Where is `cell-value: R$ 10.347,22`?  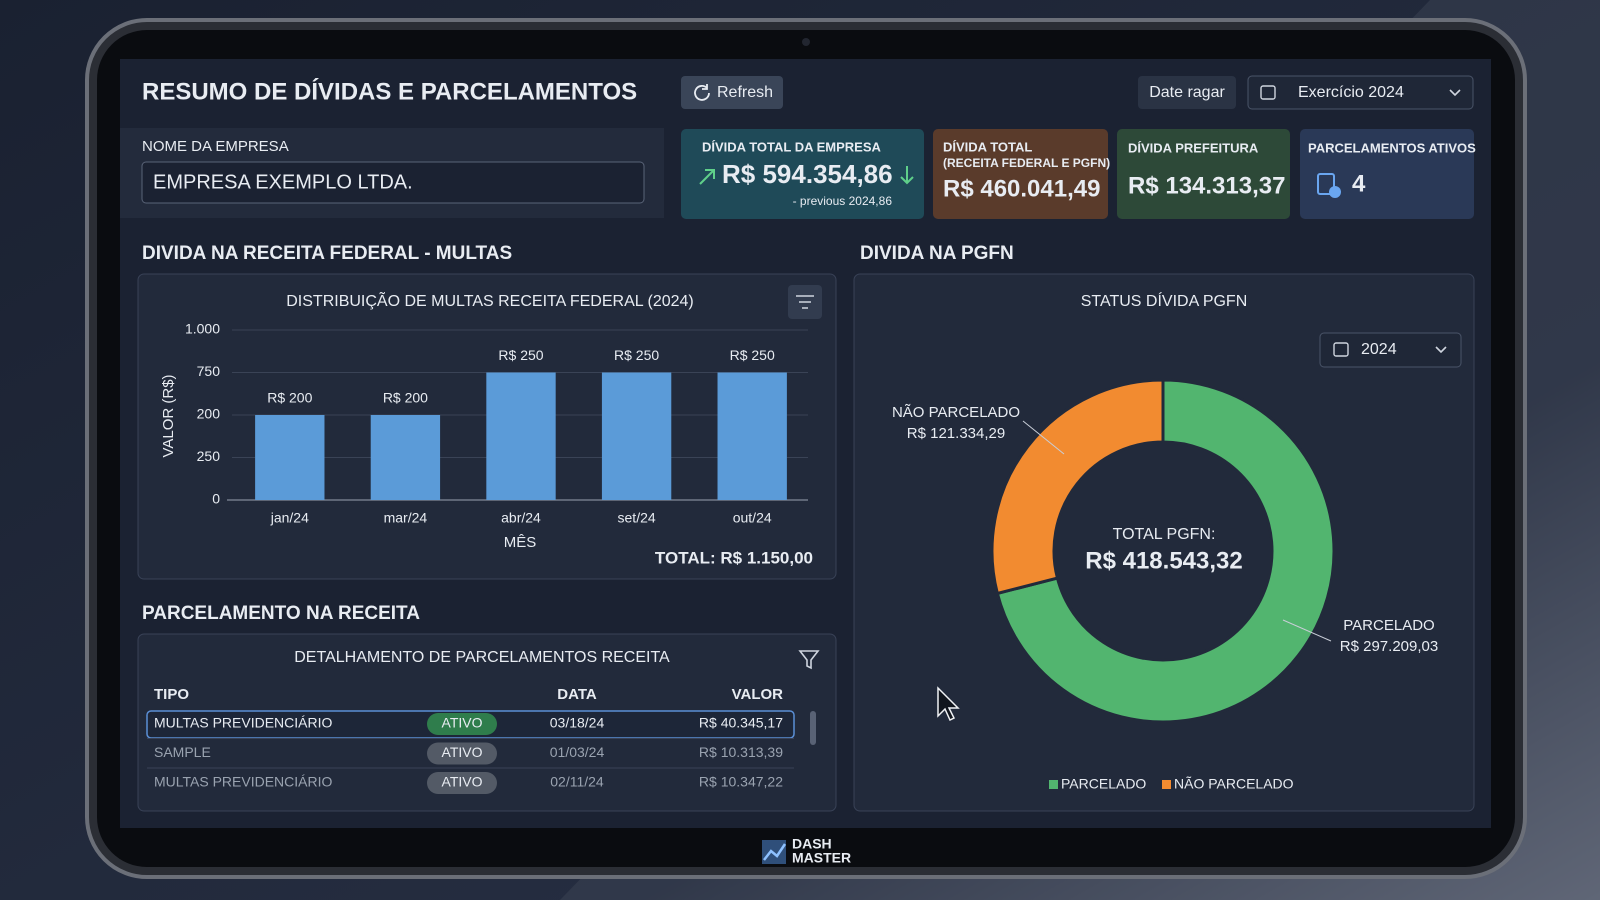
cell-value: R$ 10.347,22 is located at coordinates (741, 782).